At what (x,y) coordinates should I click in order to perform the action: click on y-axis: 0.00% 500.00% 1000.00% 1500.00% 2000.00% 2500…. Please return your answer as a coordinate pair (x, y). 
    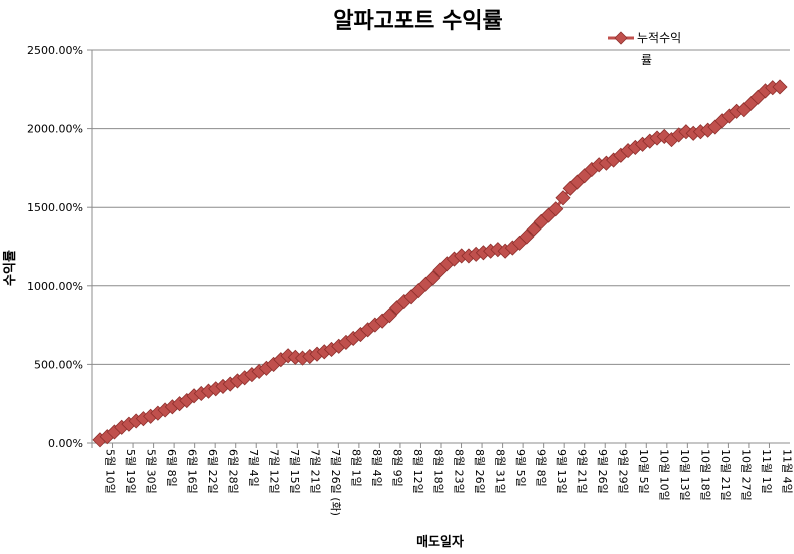
    Looking at the image, I should click on (60, 247).